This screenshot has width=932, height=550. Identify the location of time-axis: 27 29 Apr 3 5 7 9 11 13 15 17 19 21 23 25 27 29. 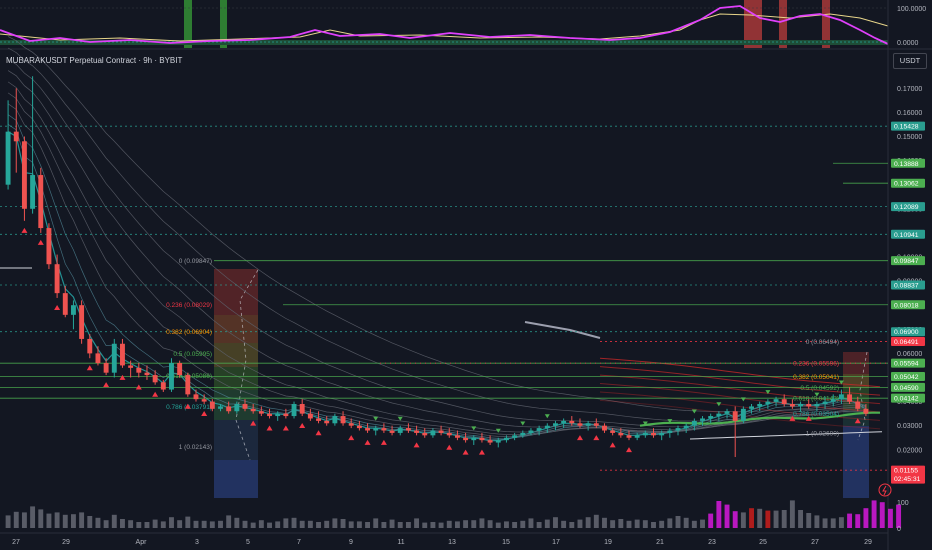
(444, 539).